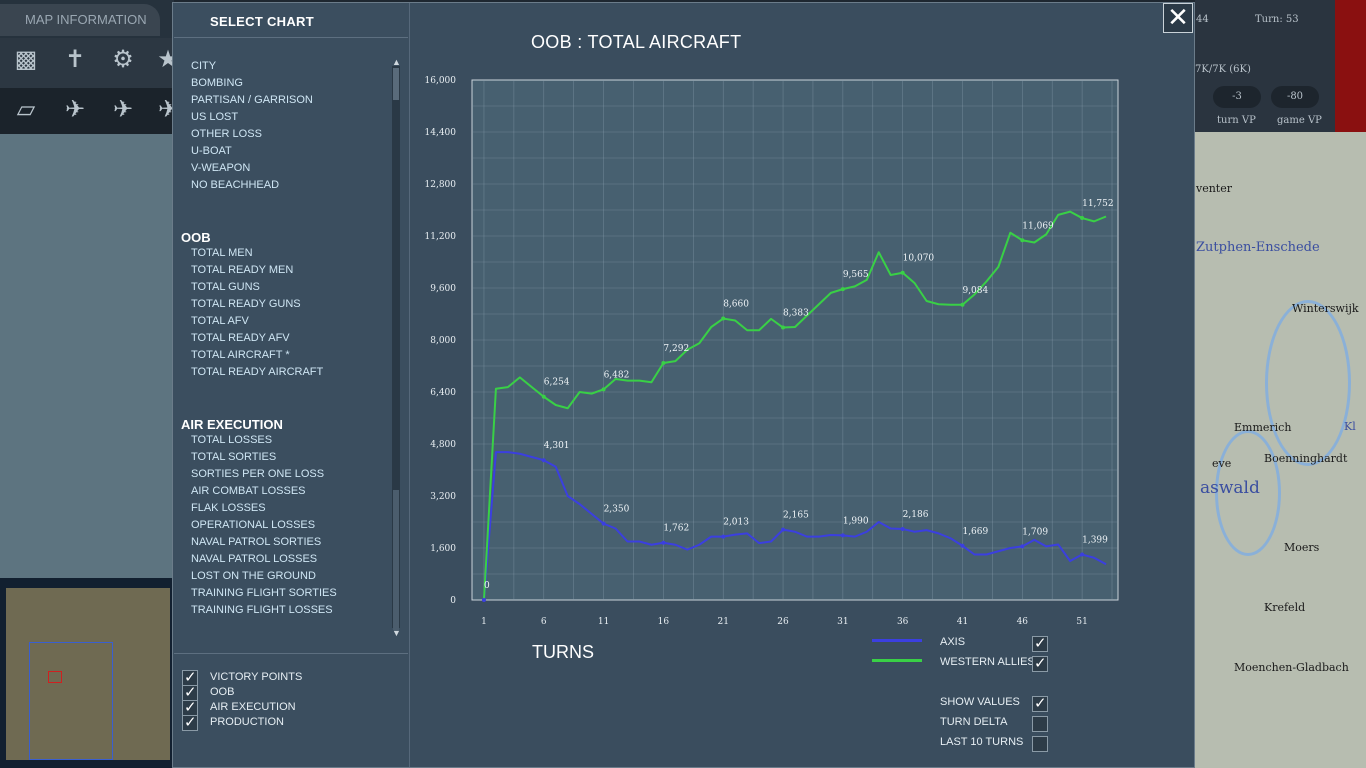 This screenshot has width=1366, height=768. Describe the element at coordinates (1325, 308) in the screenshot. I see `map-label: Winterswijk` at that location.